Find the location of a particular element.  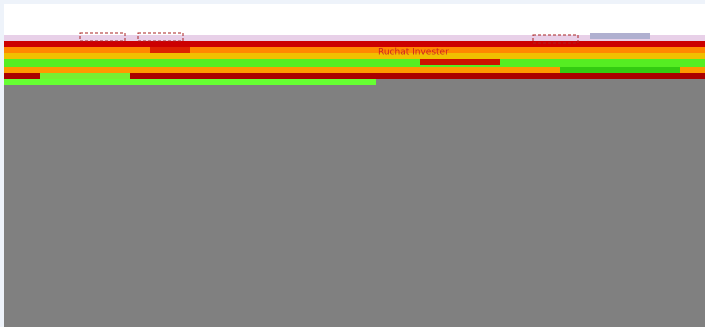

label: Ruchat Invester is located at coordinates (413, 53).